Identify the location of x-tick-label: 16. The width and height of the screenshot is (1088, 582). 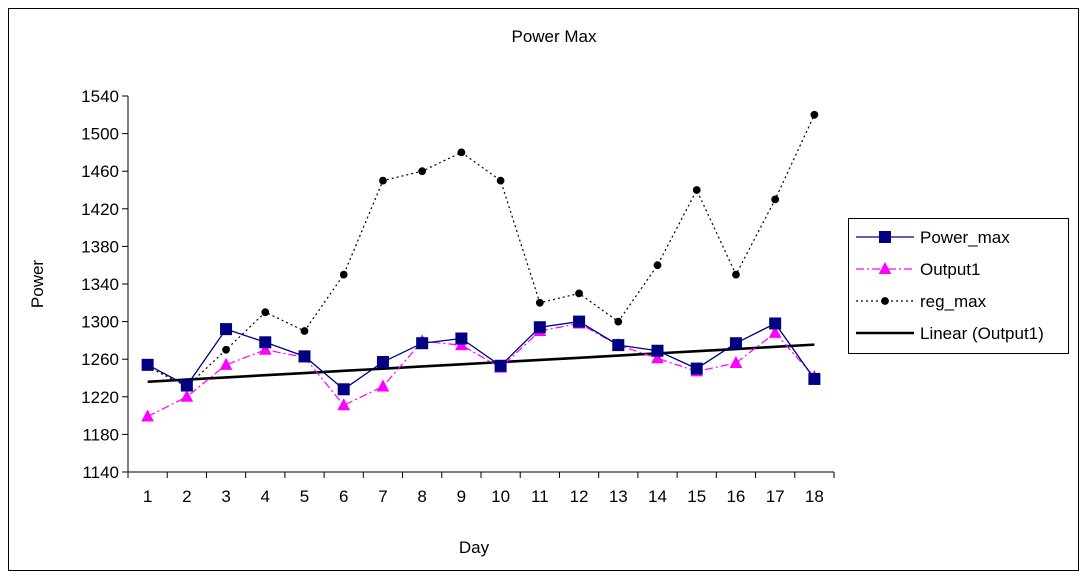
(735, 496).